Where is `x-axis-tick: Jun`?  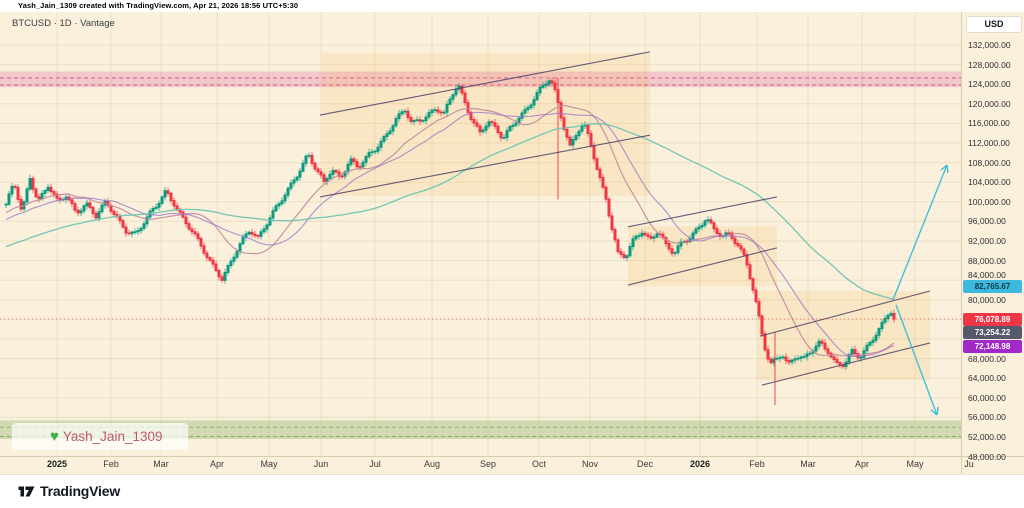 x-axis-tick: Jun is located at coordinates (321, 464).